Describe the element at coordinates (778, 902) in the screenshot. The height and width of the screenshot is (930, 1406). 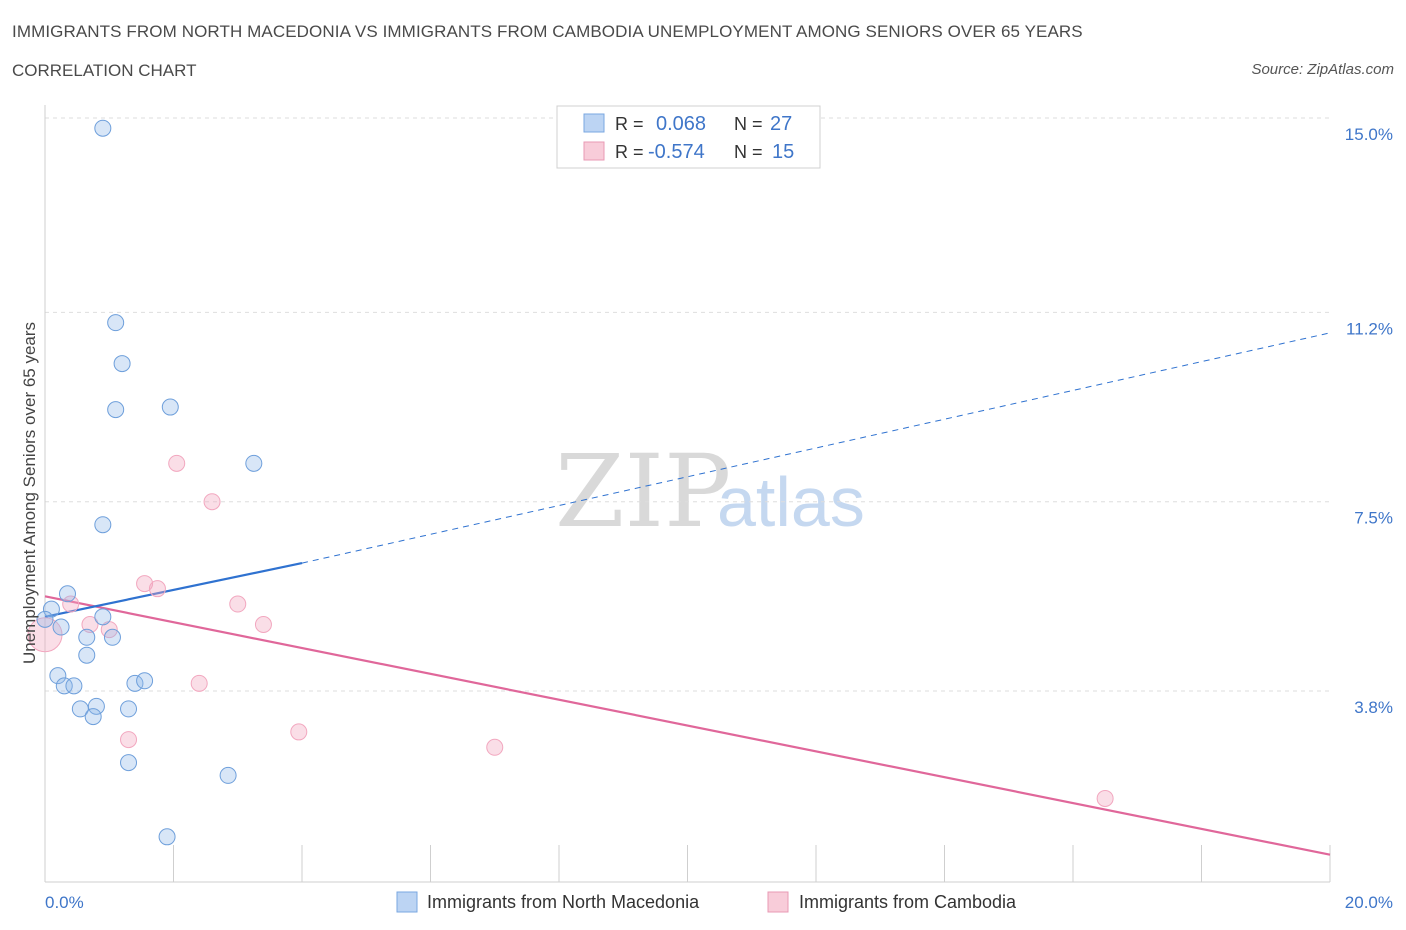
I see `legend-swatch-series-cambodia` at that location.